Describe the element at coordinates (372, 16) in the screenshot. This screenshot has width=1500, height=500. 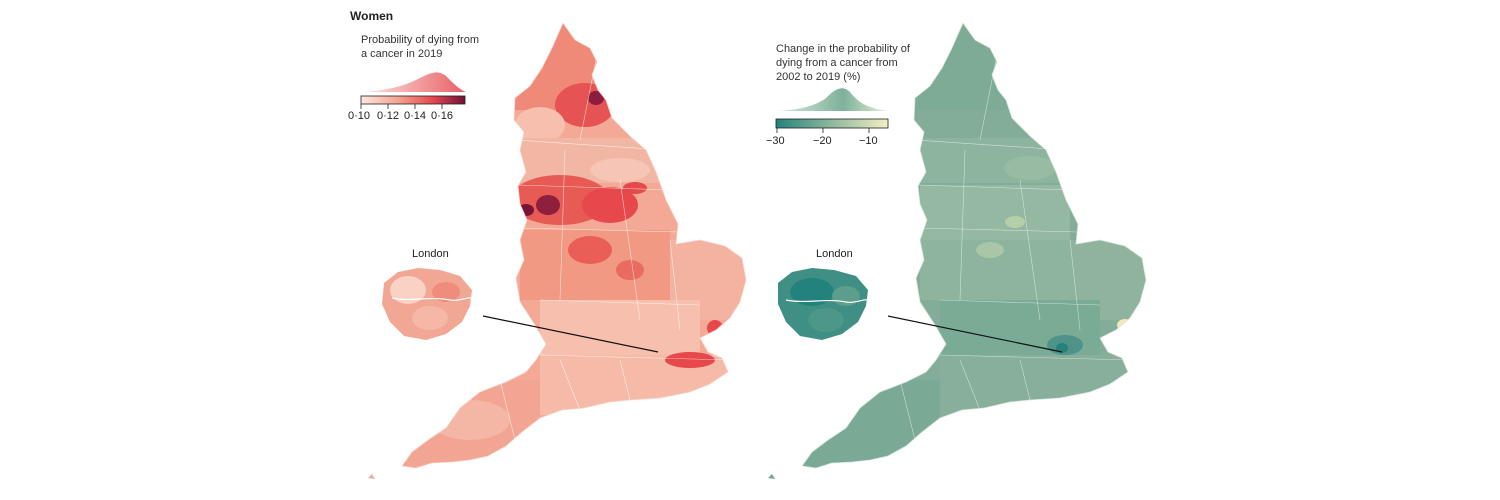
I see `figure-title: Women` at that location.